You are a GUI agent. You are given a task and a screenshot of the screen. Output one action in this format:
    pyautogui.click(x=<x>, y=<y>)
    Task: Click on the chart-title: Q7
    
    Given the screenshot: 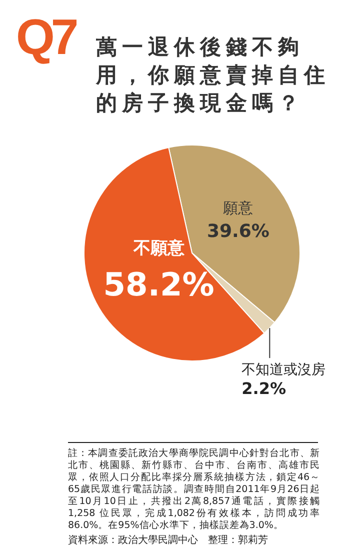 What is the action you would take?
    pyautogui.click(x=45, y=37)
    